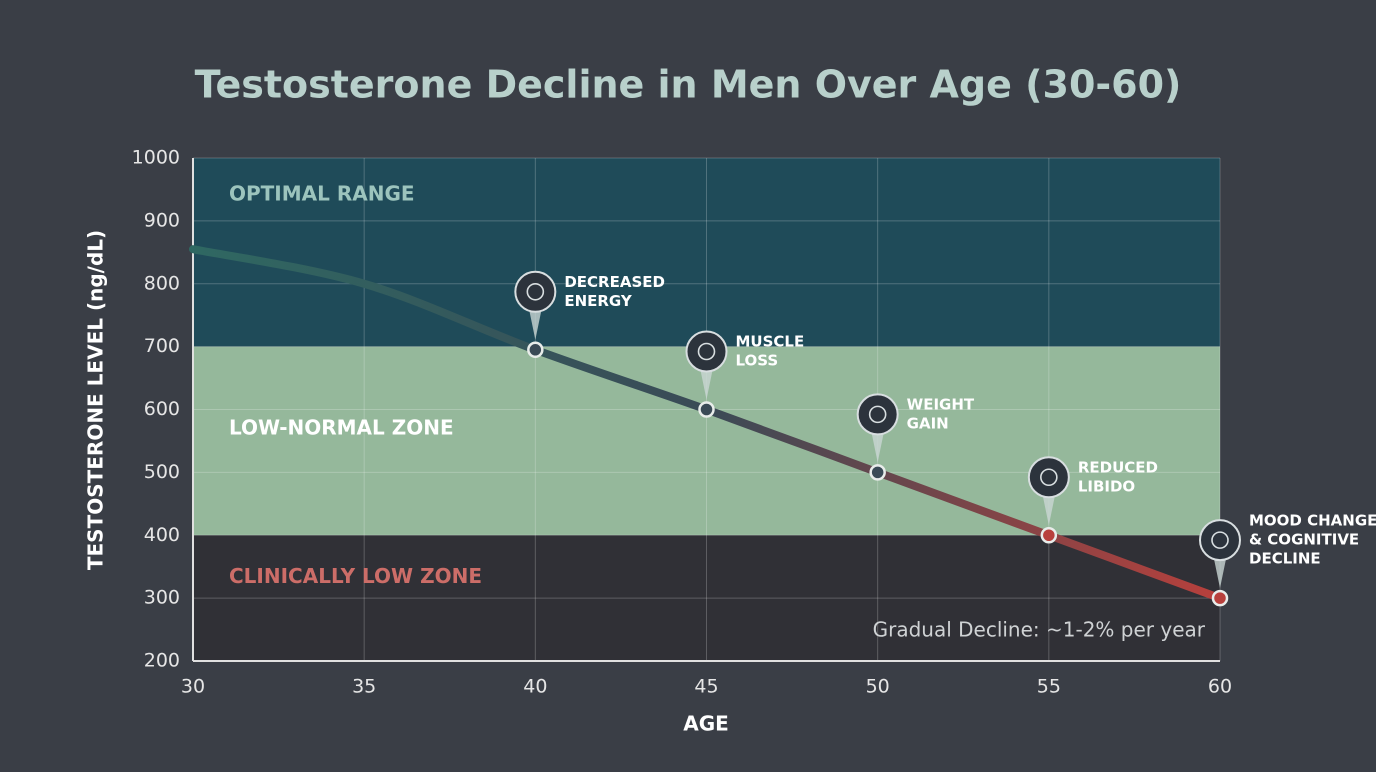 This screenshot has width=1376, height=772. What do you see at coordinates (1312, 521) in the screenshot?
I see `annotation-label: MOOD CHANGES` at bounding box center [1312, 521].